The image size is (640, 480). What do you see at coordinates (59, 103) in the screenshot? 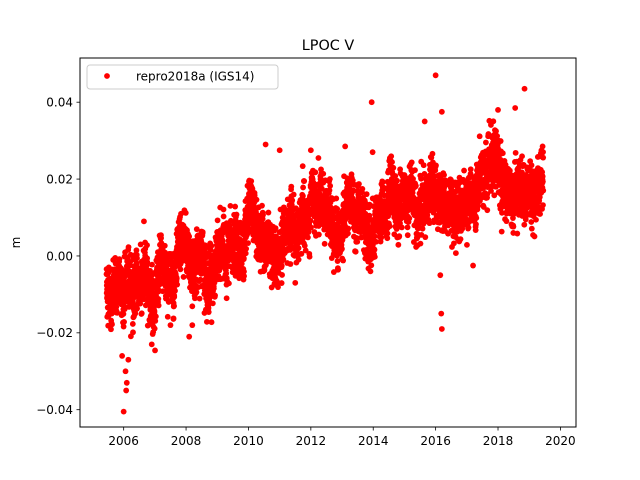
I see `y-tick-label: 0.04` at bounding box center [59, 103].